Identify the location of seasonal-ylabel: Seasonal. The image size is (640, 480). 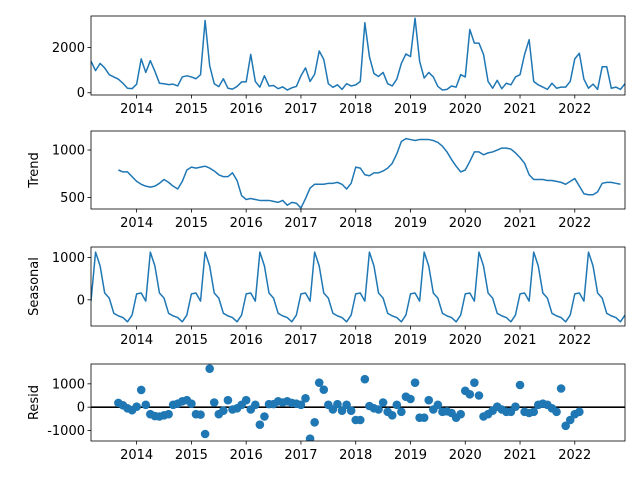
(34, 286).